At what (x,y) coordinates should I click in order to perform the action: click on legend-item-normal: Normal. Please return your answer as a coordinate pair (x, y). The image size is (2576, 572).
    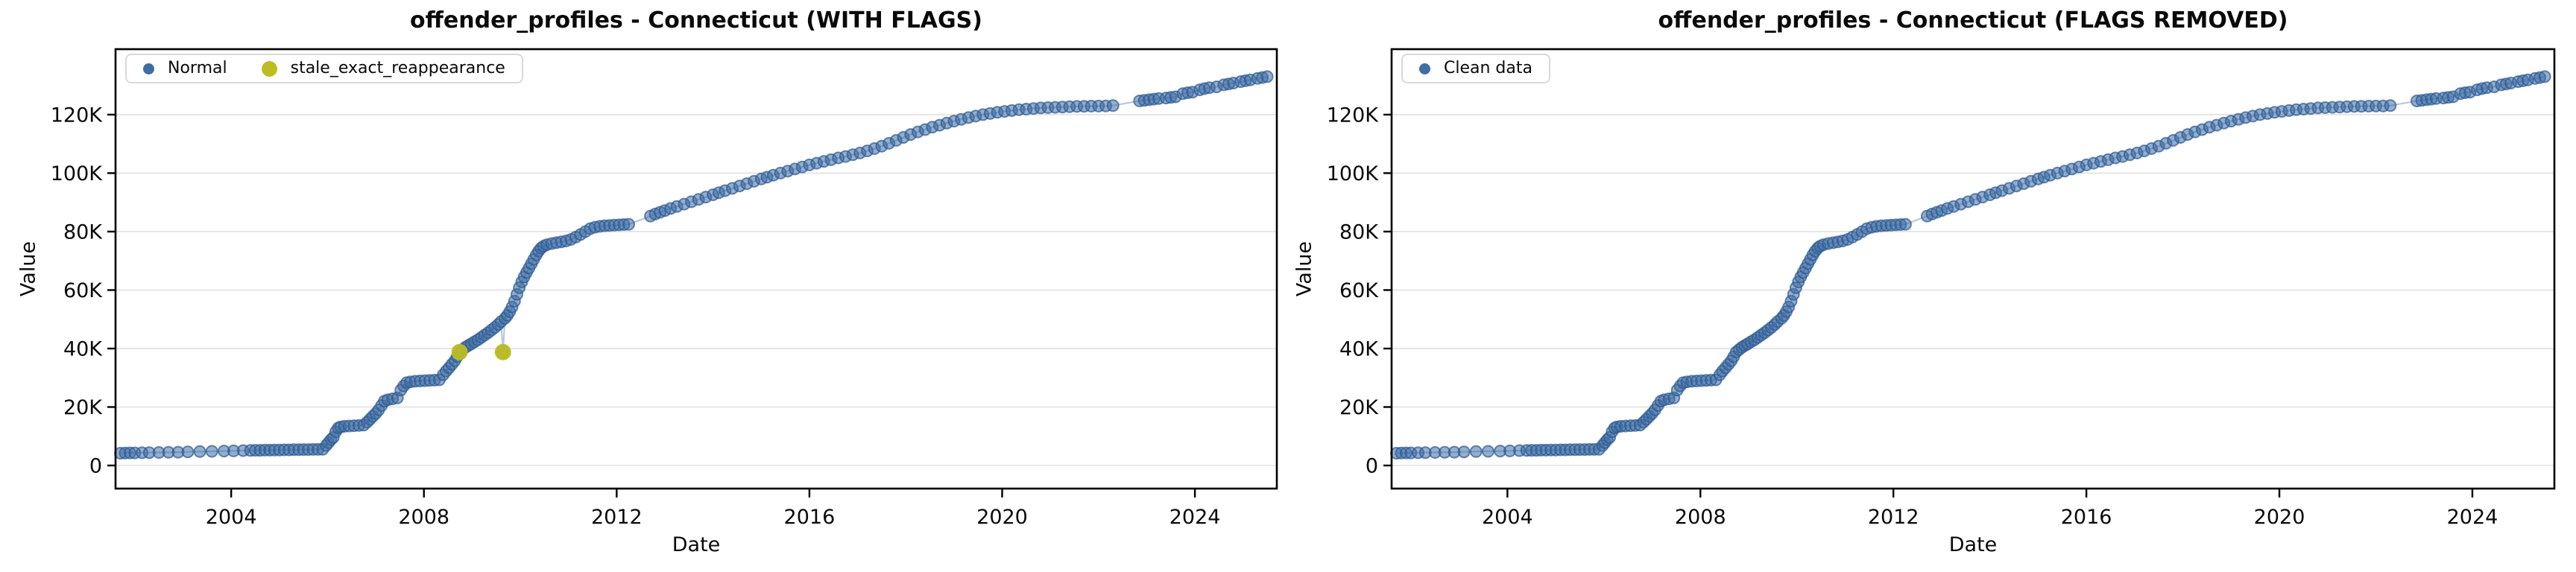
    Looking at the image, I should click on (185, 68).